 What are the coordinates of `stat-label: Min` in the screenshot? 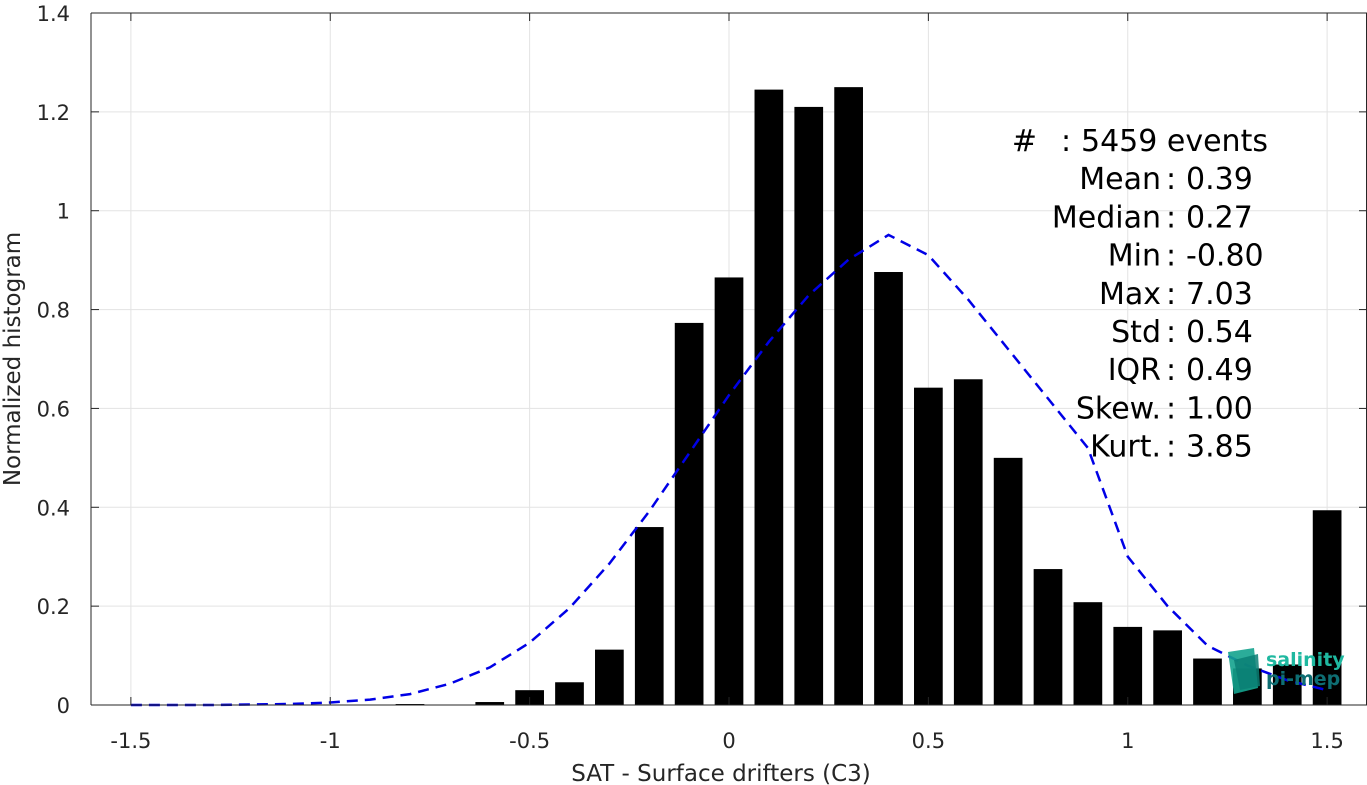 It's located at (1134, 256).